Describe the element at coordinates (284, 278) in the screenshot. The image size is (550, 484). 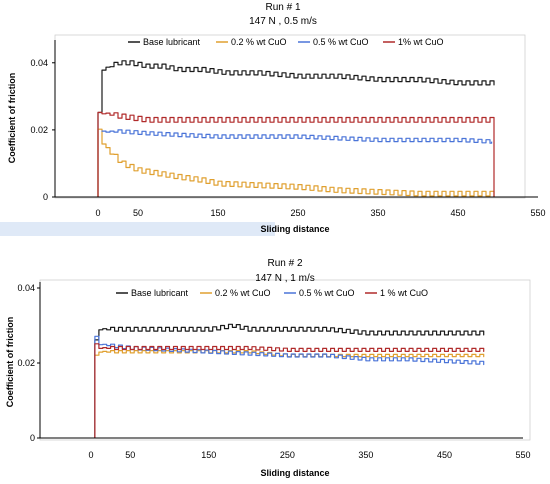
I see `chart-run-2-subtitle: 147 N , 1 m/s` at that location.